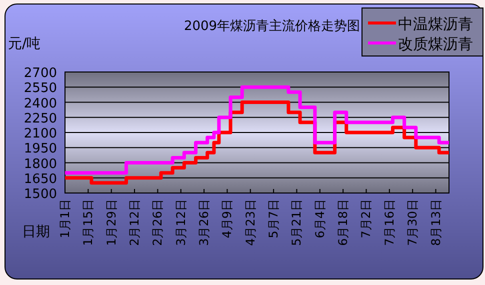 The height and width of the screenshot is (285, 485). Describe the element at coordinates (40, 104) in the screenshot. I see `y-tick-label: 2400` at that location.